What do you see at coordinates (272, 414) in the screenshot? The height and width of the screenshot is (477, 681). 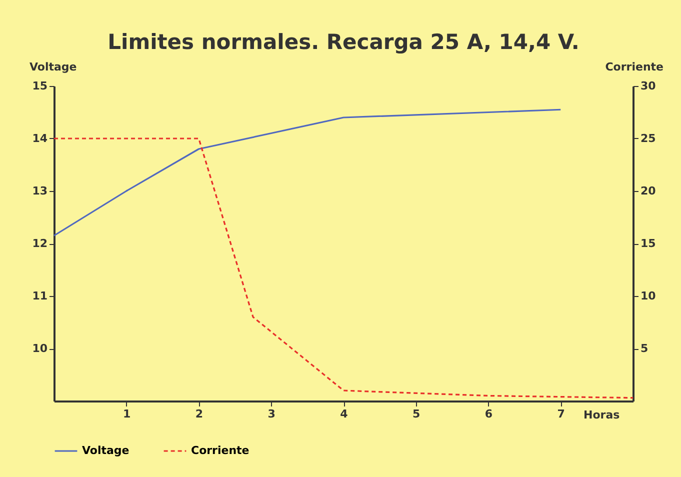 I see `x-tick-label: 3` at bounding box center [272, 414].